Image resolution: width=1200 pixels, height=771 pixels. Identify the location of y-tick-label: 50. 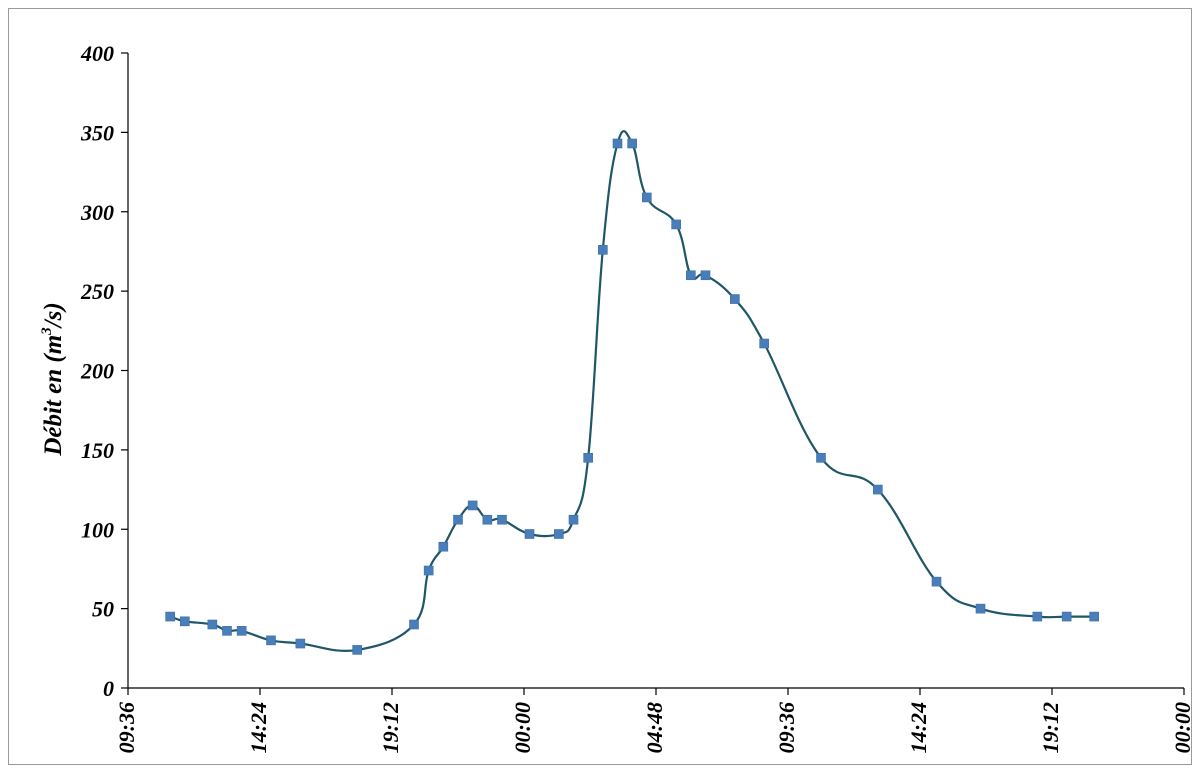
(103, 609).